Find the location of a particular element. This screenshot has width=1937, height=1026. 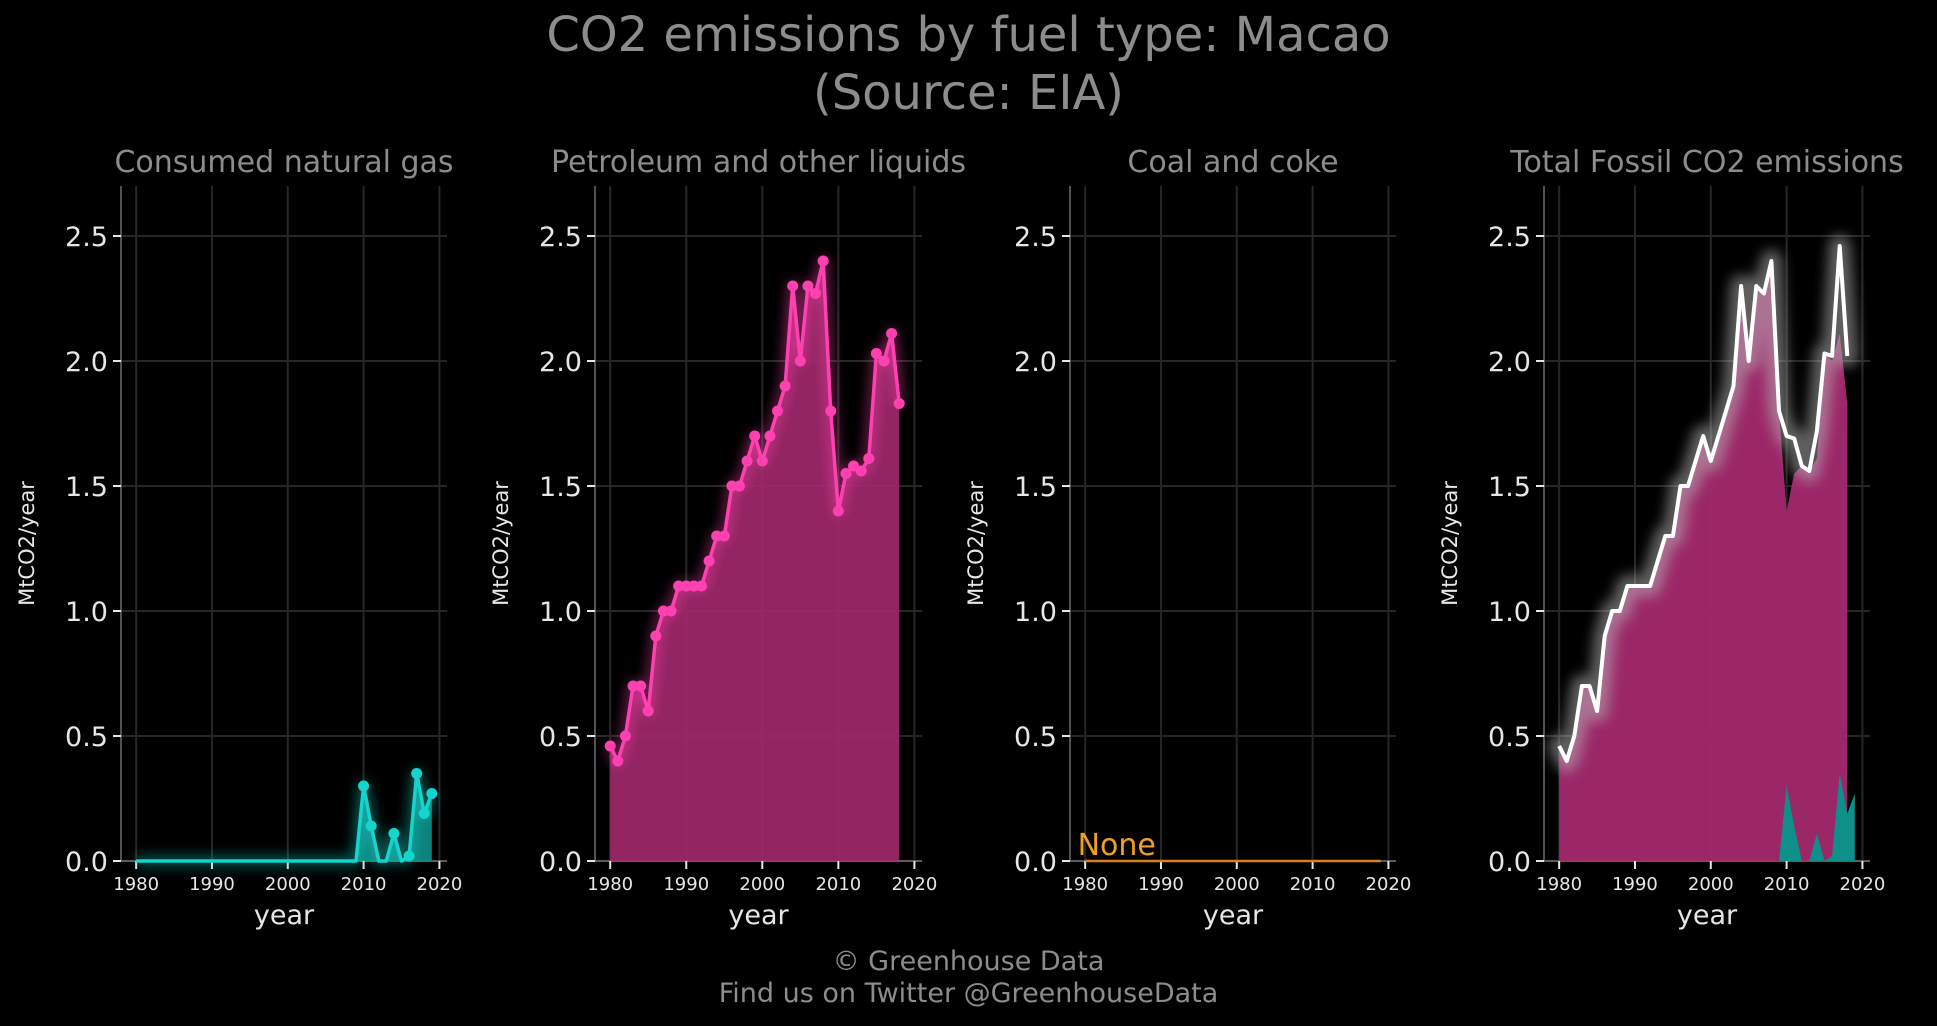

series-line is located at coordinates (285, 817).